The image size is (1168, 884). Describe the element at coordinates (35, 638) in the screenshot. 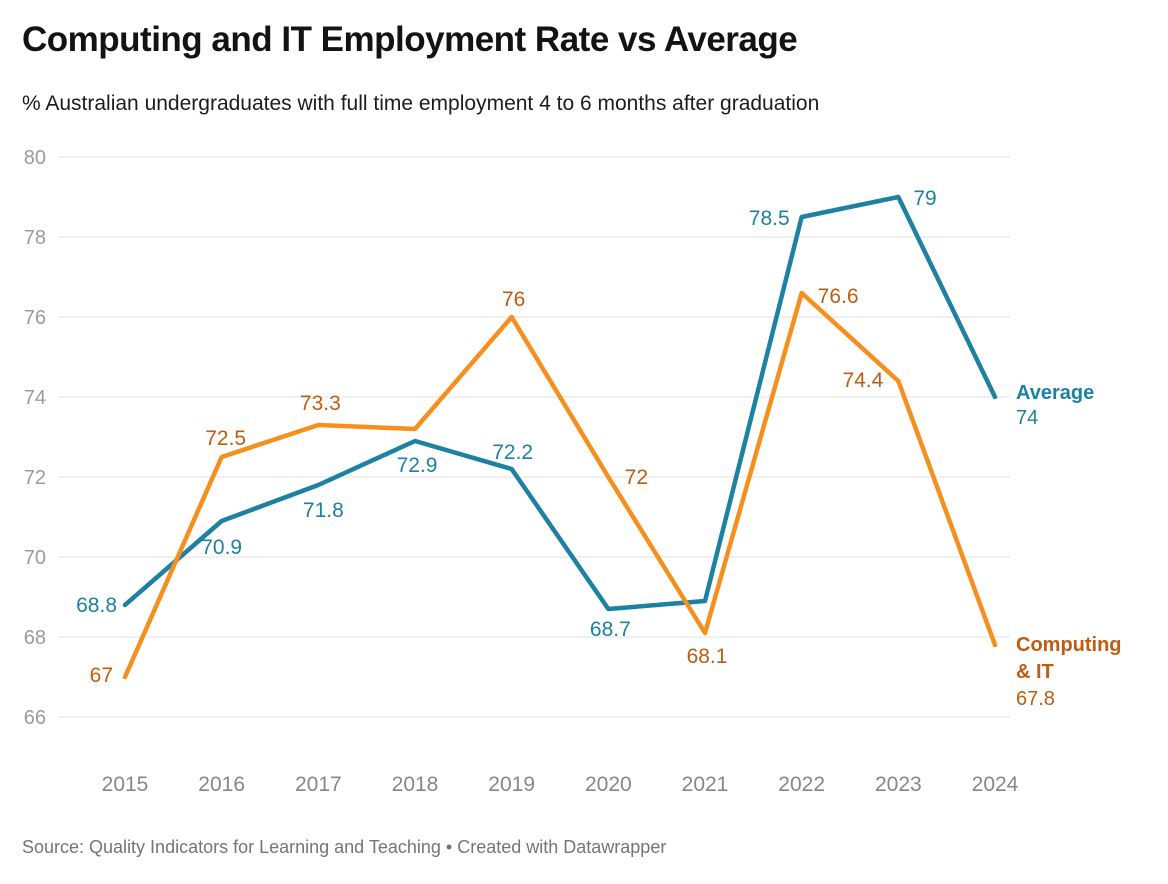

I see `y-tick-label: 68` at that location.